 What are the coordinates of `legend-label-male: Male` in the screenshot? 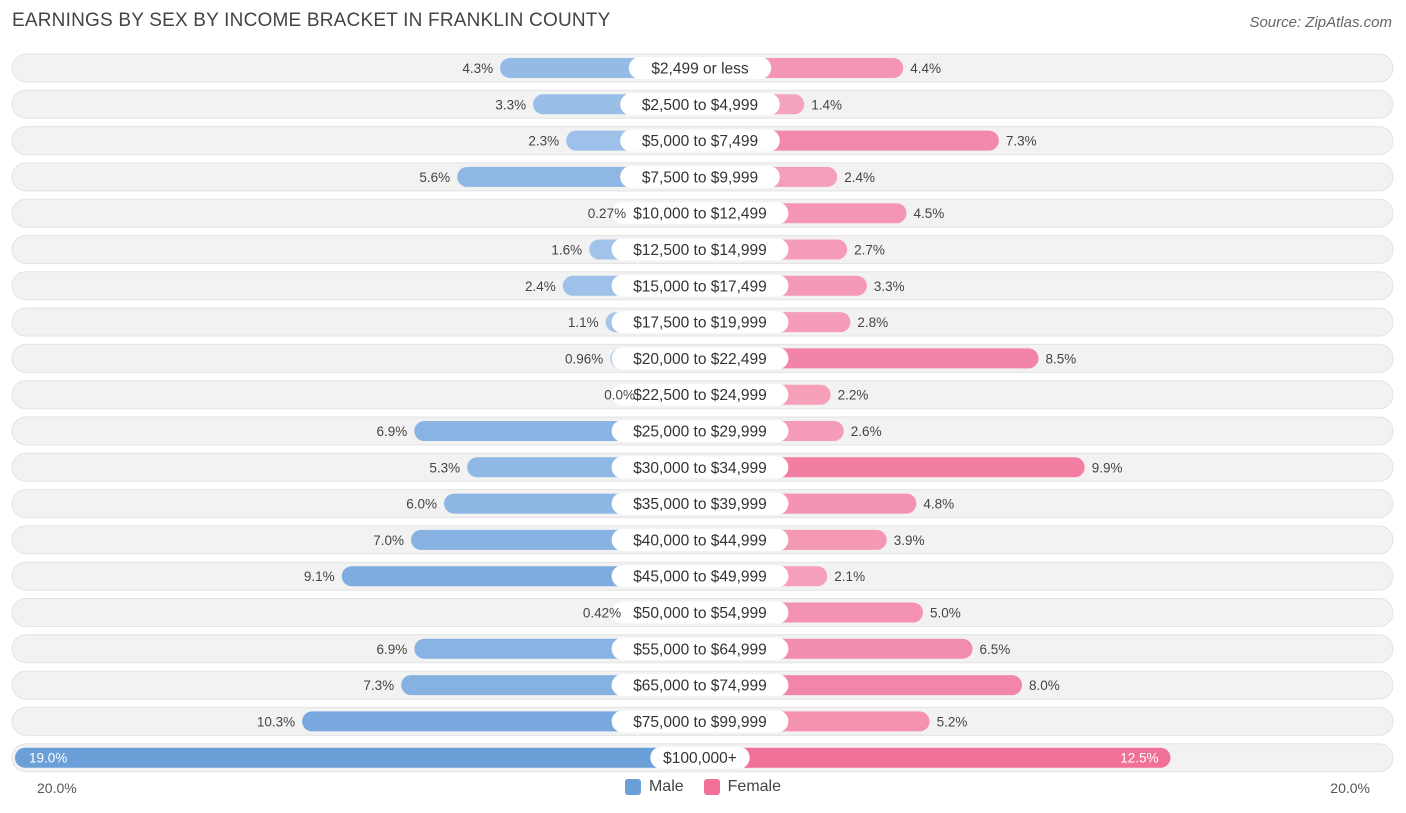 It's located at (666, 786).